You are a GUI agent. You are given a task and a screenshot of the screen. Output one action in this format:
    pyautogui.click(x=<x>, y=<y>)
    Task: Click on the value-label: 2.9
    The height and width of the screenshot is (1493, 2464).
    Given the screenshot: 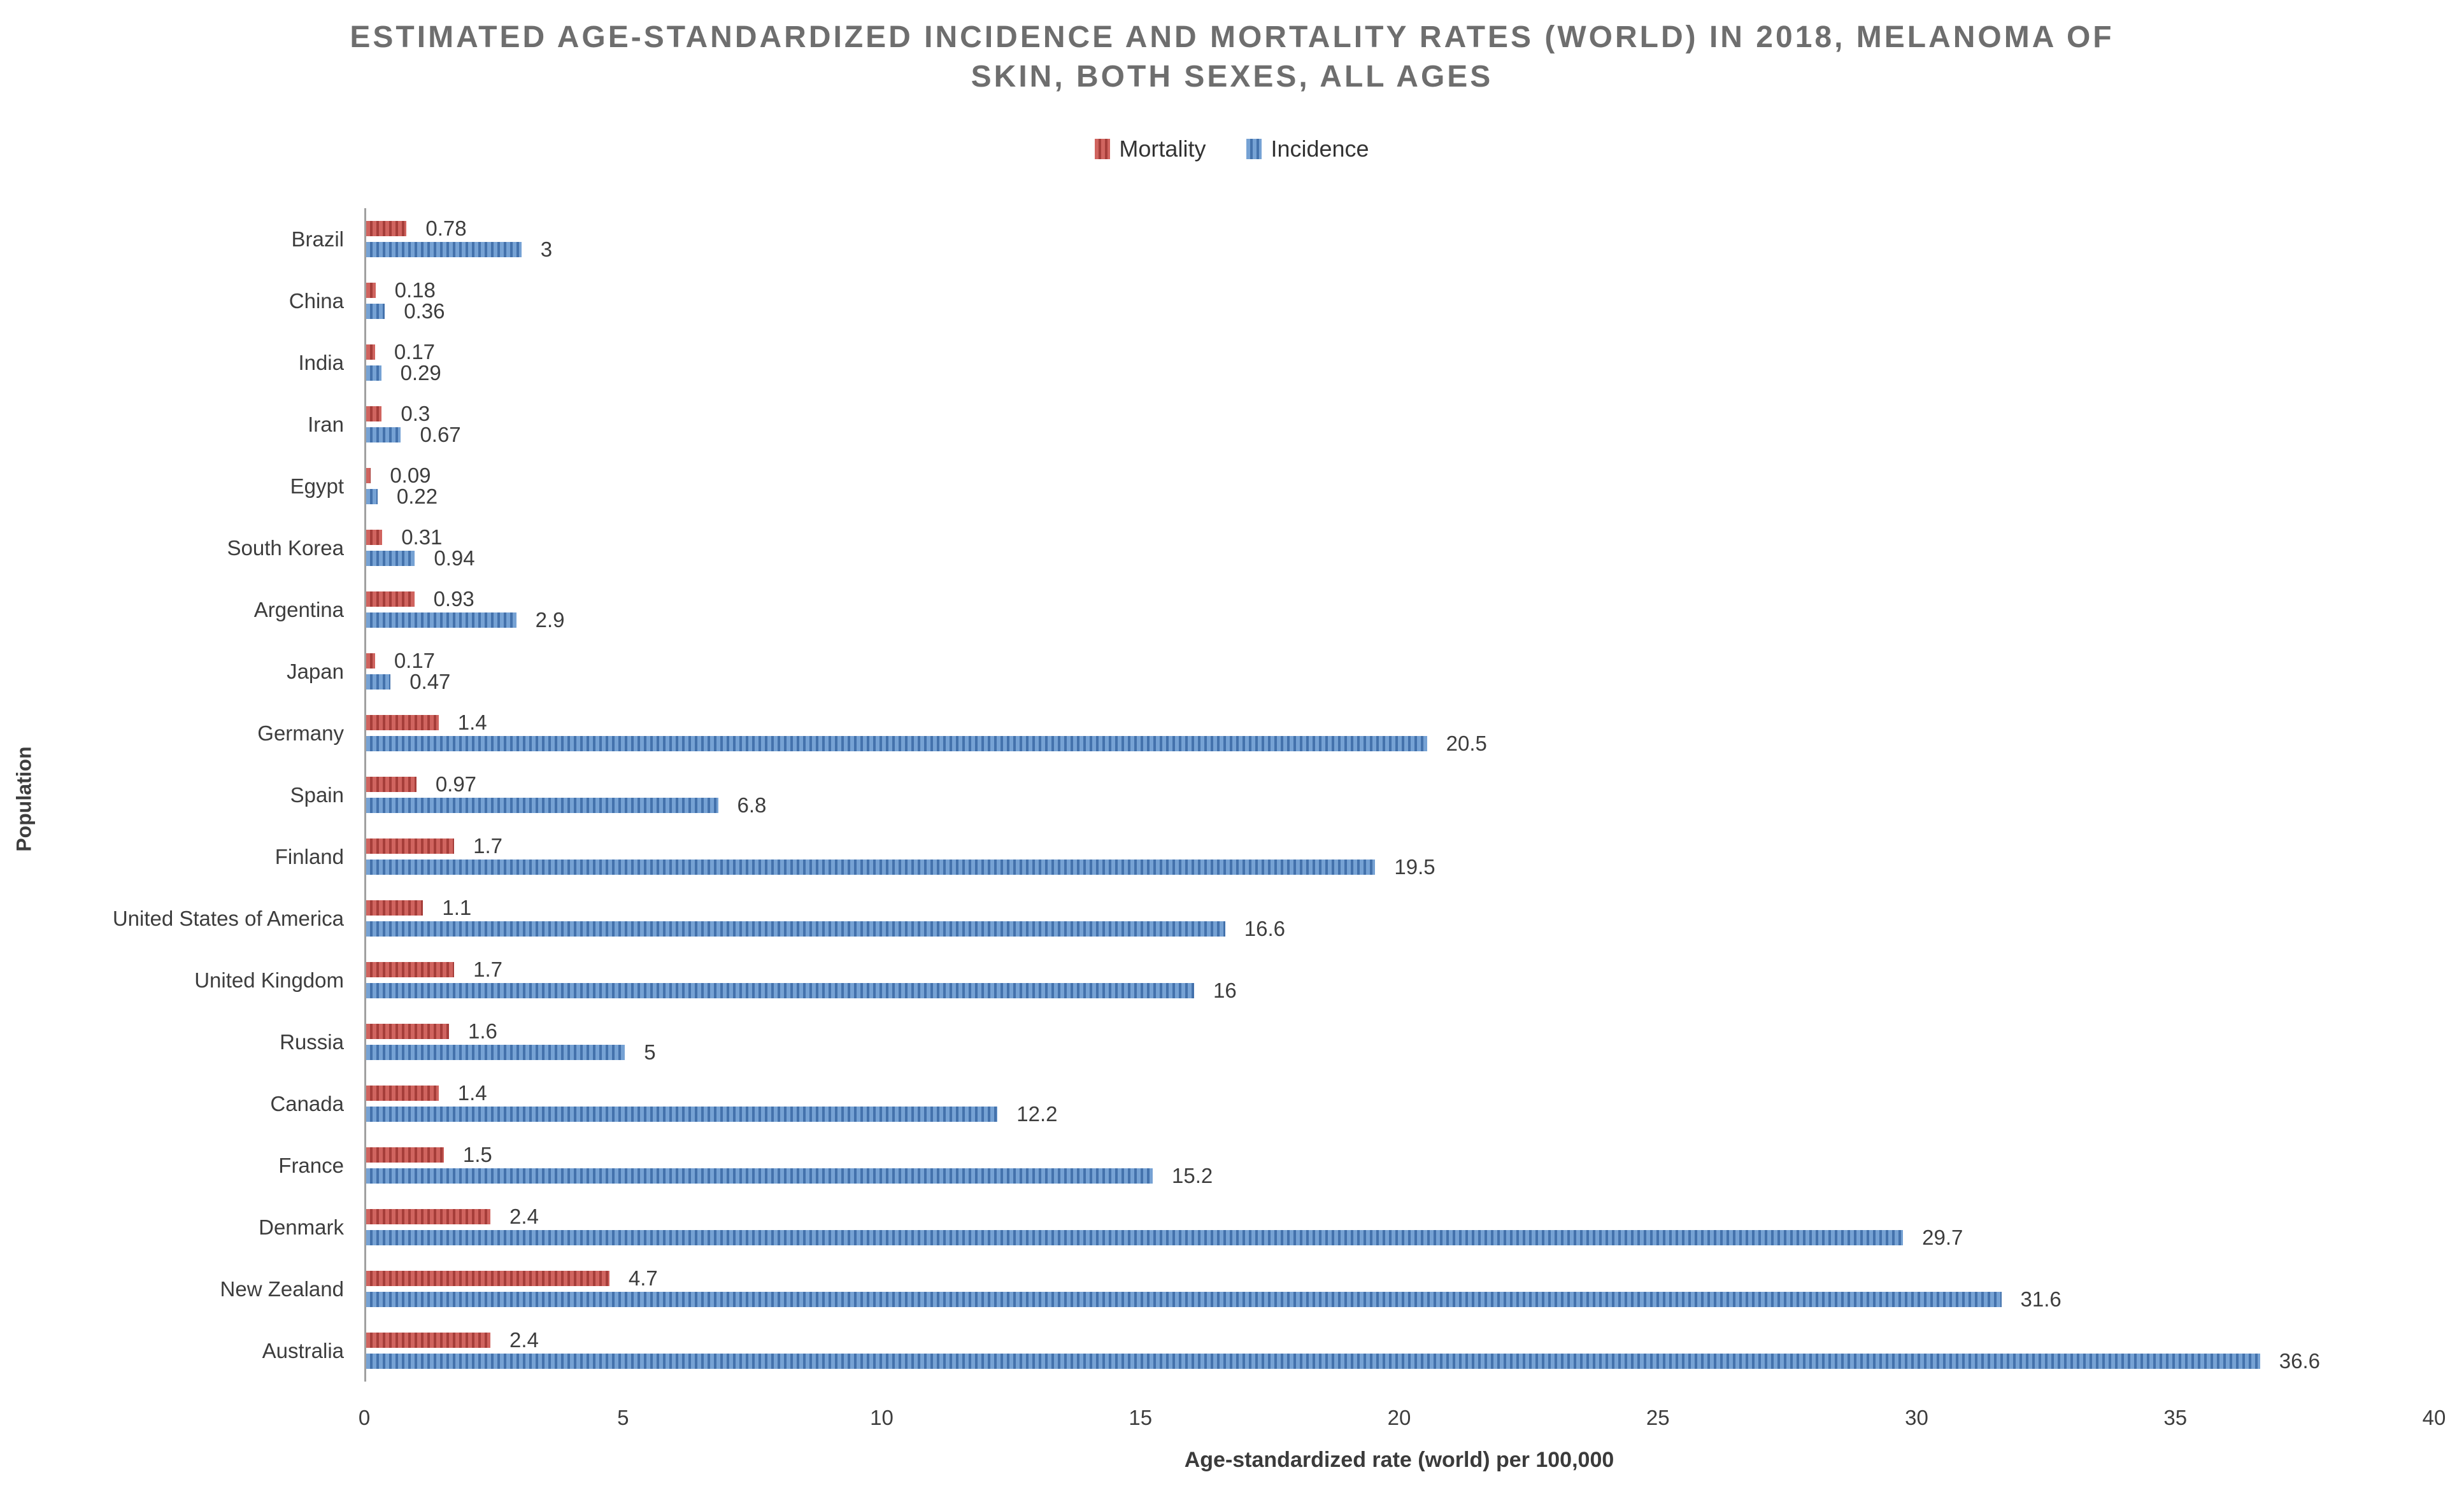 What is the action you would take?
    pyautogui.click(x=550, y=620)
    